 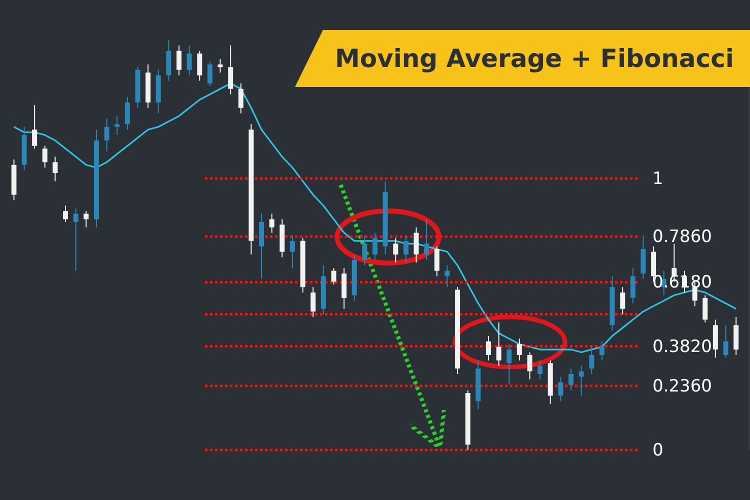 What do you see at coordinates (682, 346) in the screenshot?
I see `y-tick-label: 0.3820` at bounding box center [682, 346].